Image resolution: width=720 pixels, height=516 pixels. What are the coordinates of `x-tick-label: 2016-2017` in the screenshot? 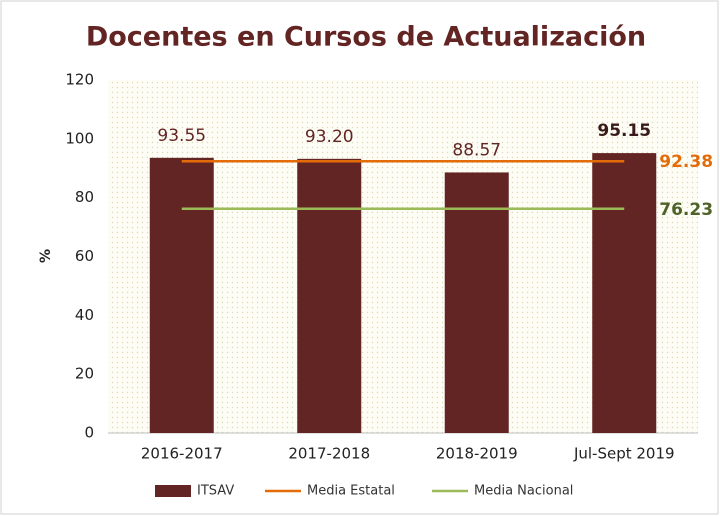 It's located at (182, 454).